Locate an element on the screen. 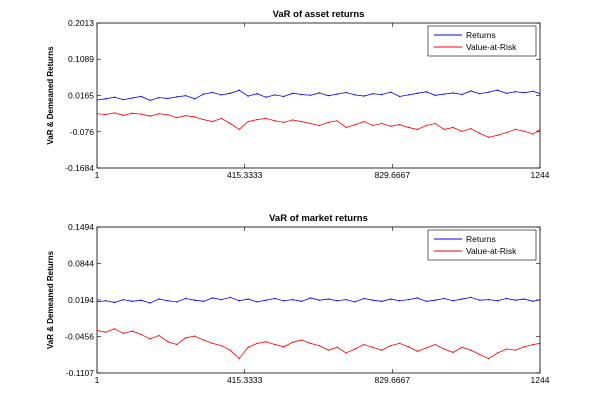  y-tick-label: -0.076 is located at coordinates (82, 132).